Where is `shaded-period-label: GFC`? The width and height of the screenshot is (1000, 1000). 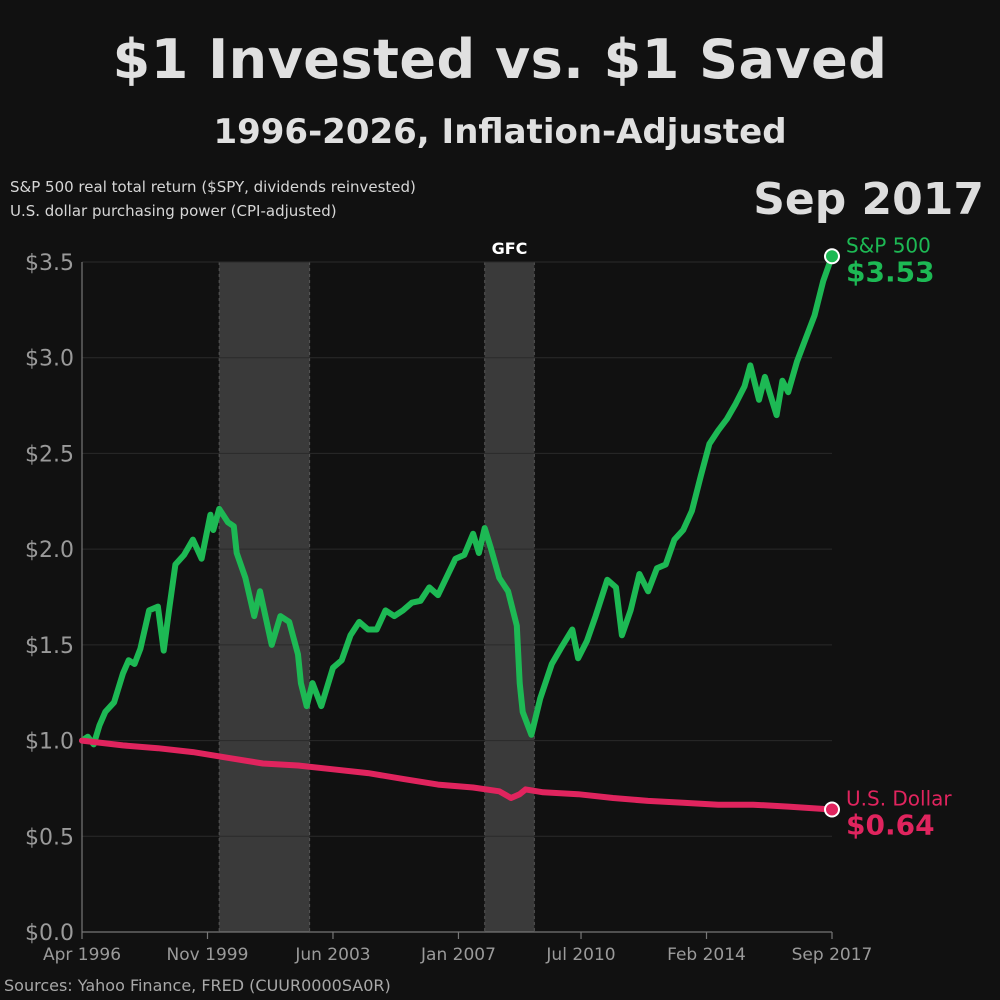 shaded-period-label: GFC is located at coordinates (510, 248).